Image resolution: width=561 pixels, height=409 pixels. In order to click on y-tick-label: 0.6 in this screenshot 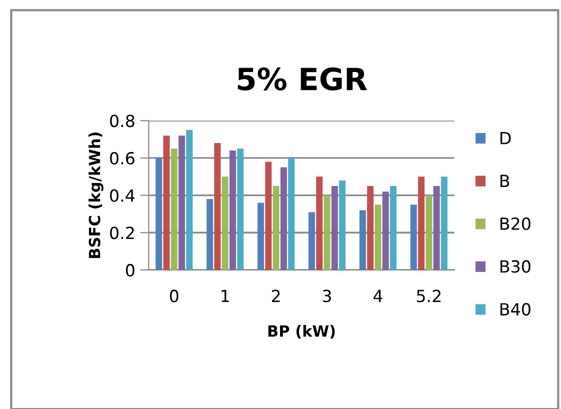, I will do `click(122, 158)`.